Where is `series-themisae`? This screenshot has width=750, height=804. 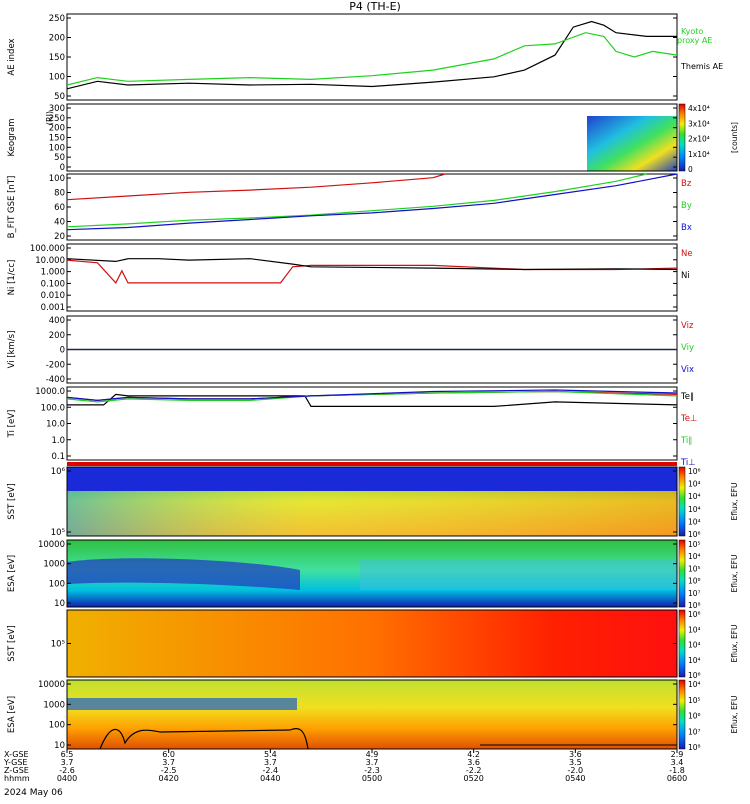
series-themisae is located at coordinates (371, 55).